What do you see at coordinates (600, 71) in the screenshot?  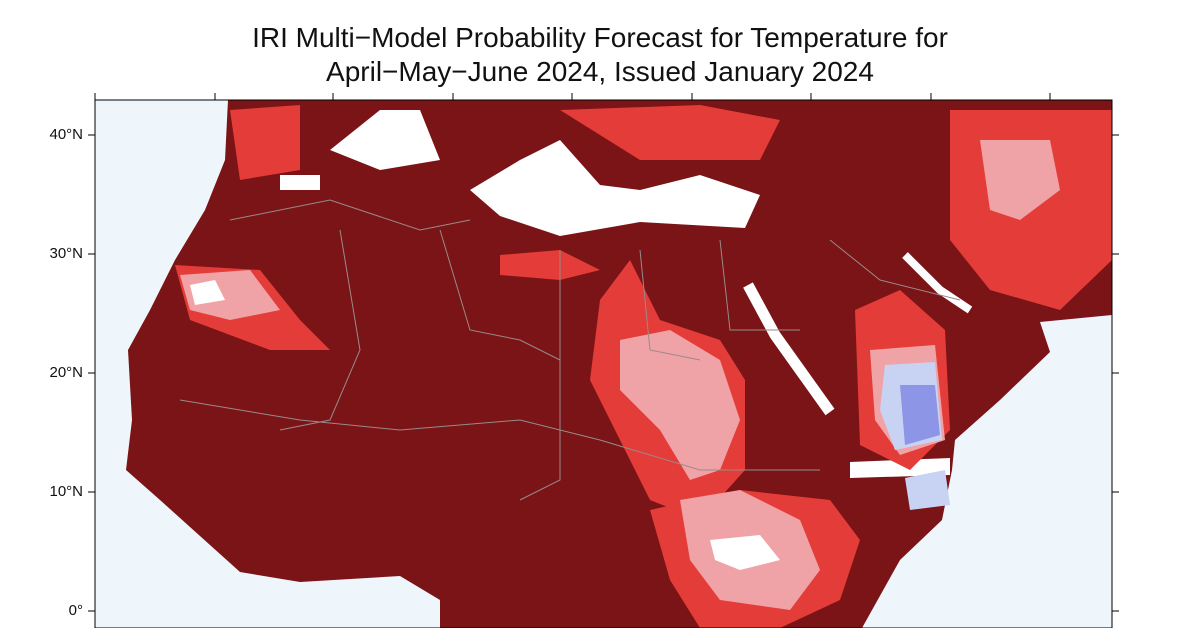 I see `title-line: April−May−June 2024, Issued January 2024` at bounding box center [600, 71].